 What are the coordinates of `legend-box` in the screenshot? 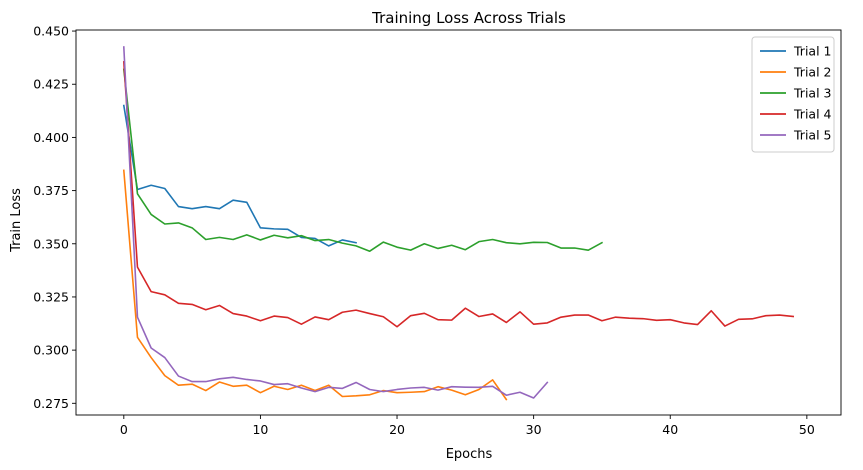 It's located at (793, 94).